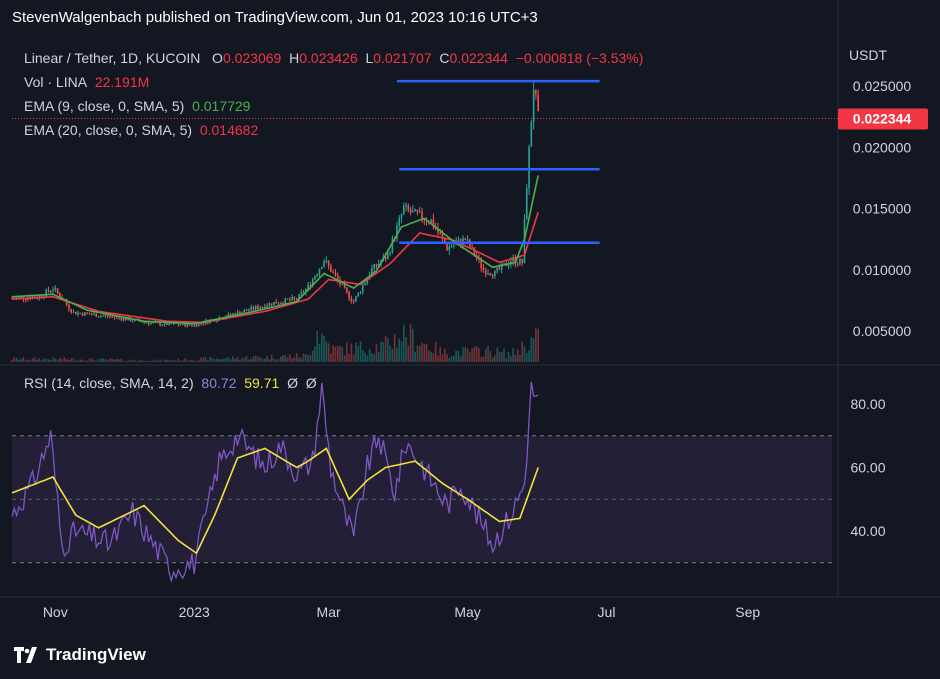 This screenshot has height=679, width=940. Describe the element at coordinates (867, 468) in the screenshot. I see `rsi-tick-label: 60.00` at that location.